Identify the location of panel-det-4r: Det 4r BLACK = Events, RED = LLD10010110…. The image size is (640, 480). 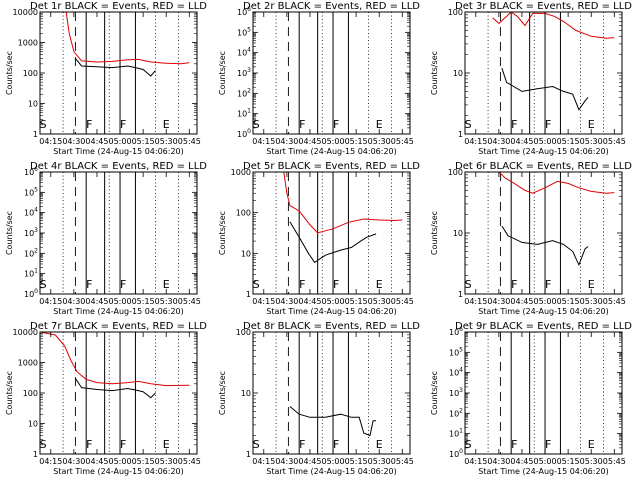
(106, 238).